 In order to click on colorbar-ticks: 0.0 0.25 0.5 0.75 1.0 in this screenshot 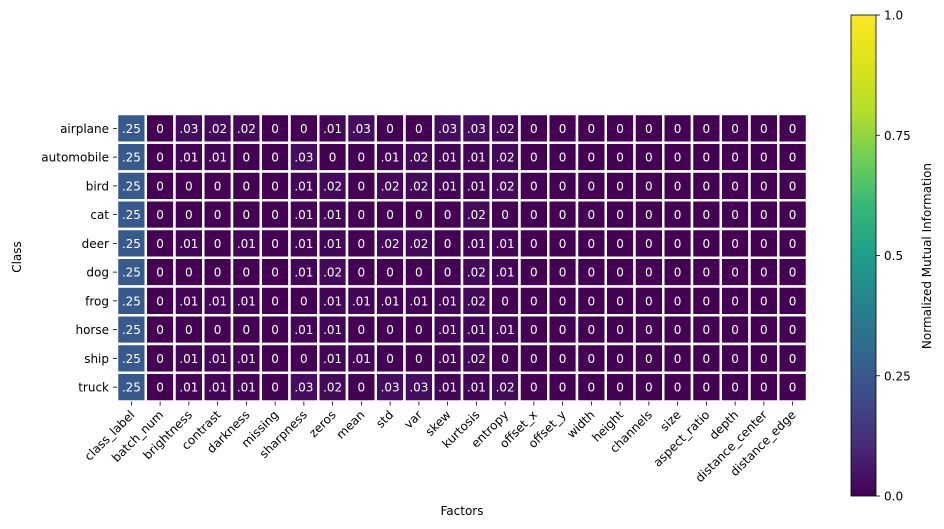, I will do `click(893, 256)`.